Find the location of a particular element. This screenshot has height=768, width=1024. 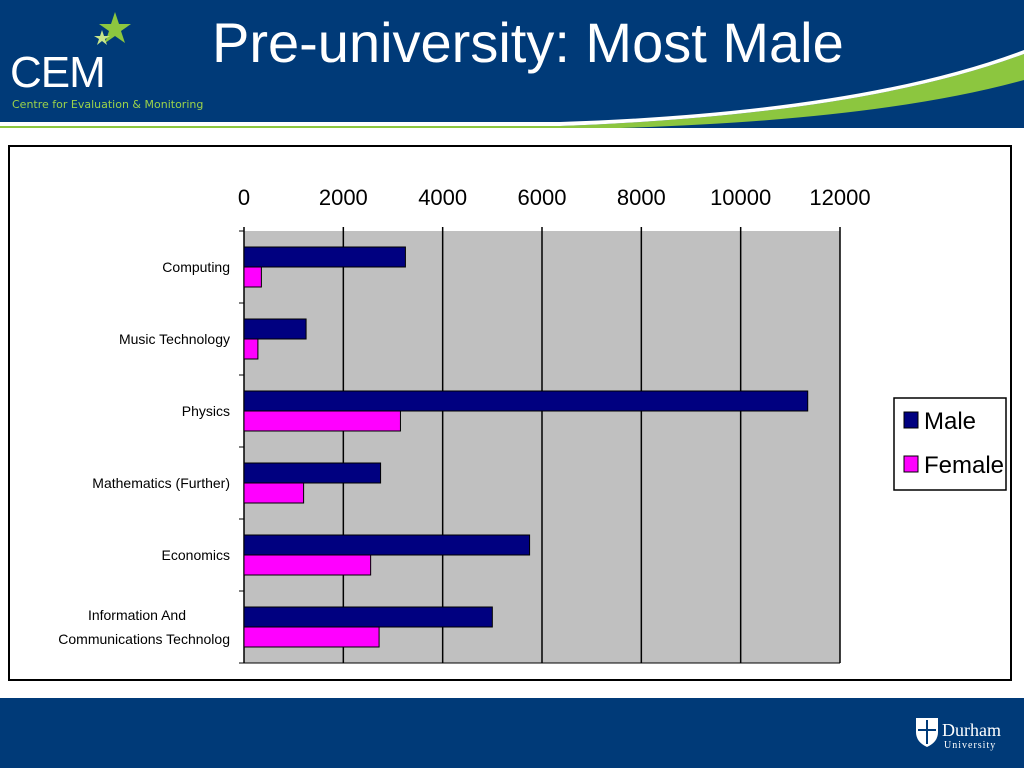

category-label: Computing is located at coordinates (196, 267).